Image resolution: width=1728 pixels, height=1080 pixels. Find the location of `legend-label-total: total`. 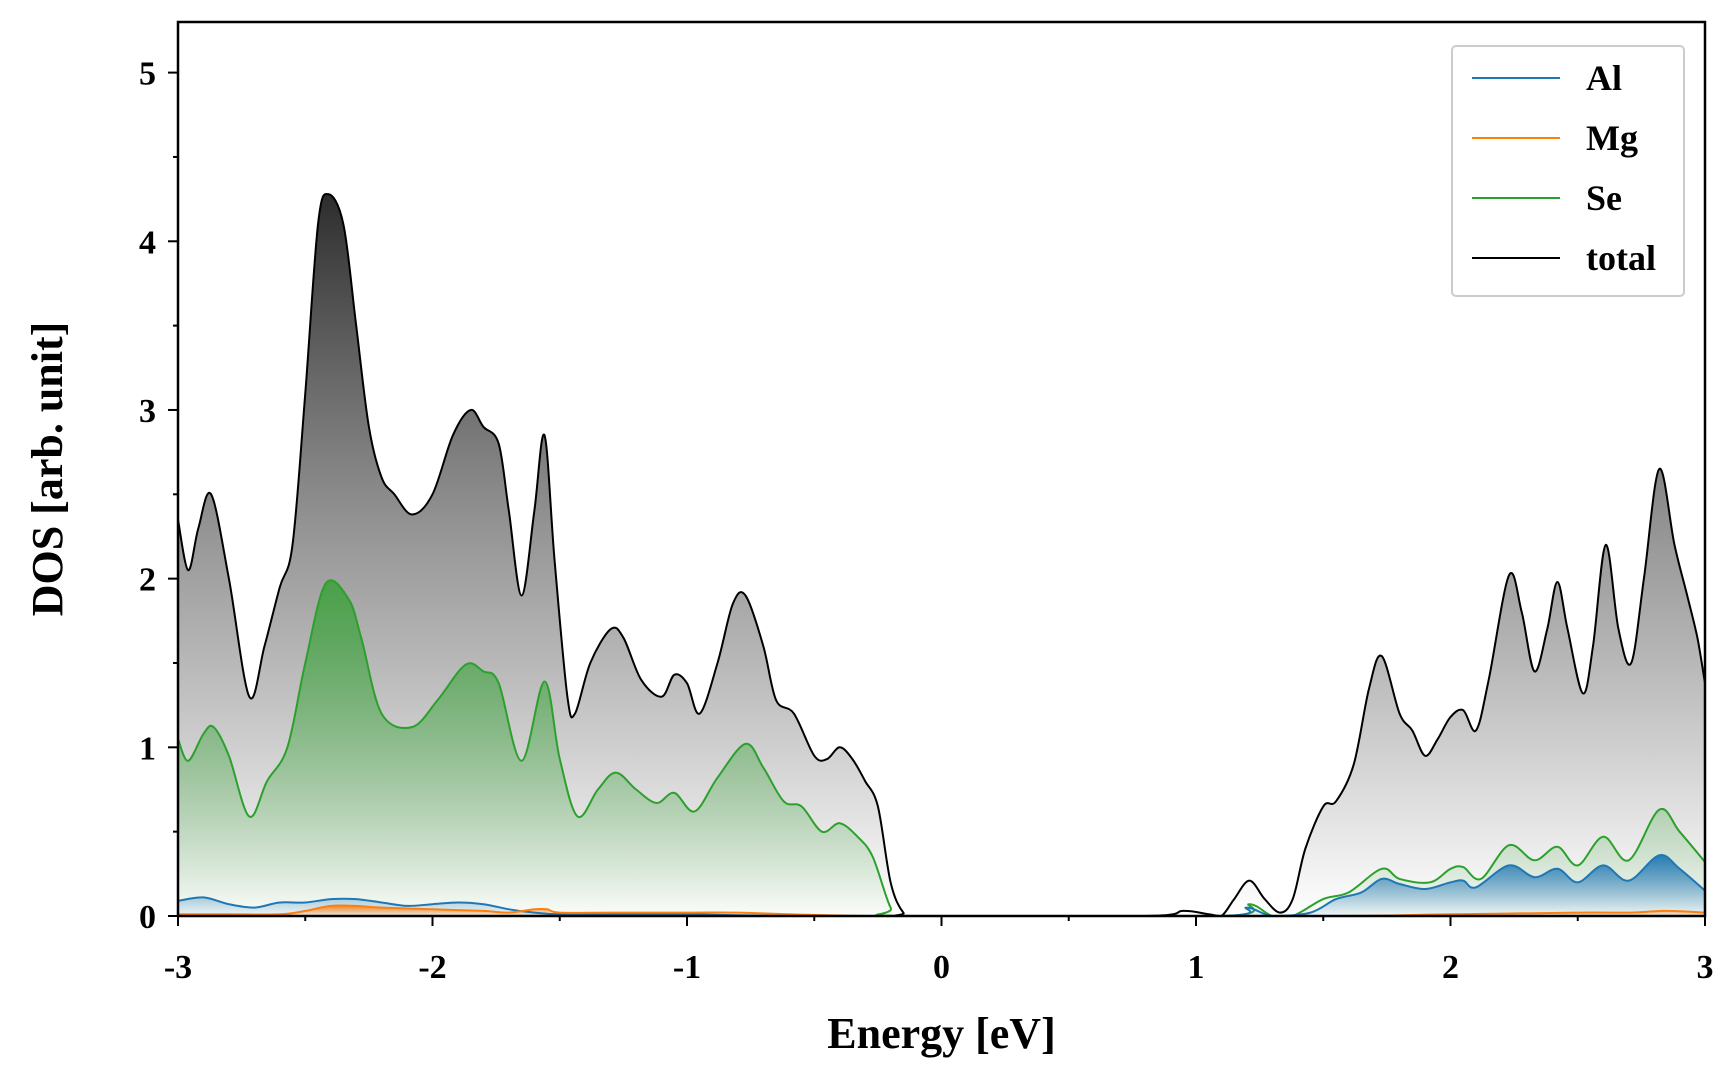

legend-label-total: total is located at coordinates (1621, 258).